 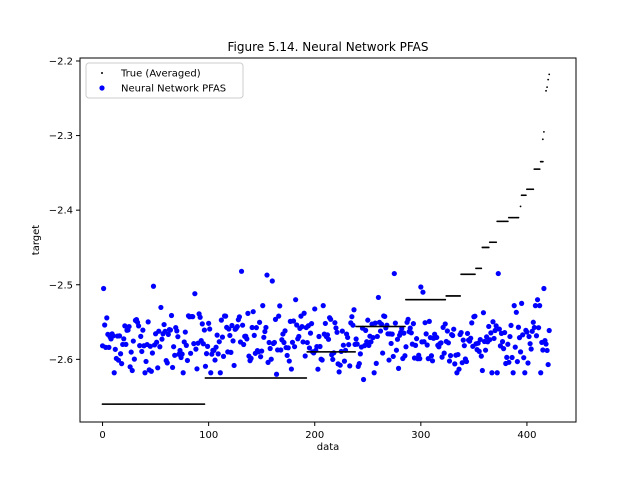 I want to click on x-tick-label: 200, so click(x=314, y=435).